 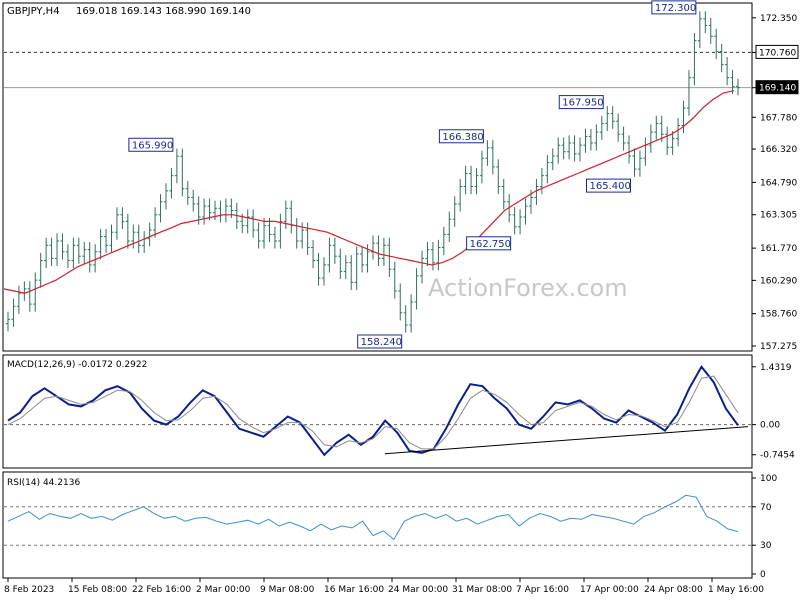 I want to click on price-annotation-label: 172.300, so click(x=675, y=8).